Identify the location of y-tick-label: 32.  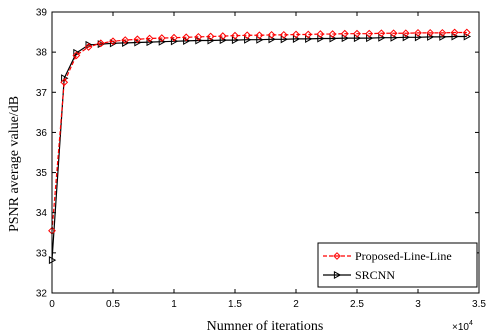
(42, 294).